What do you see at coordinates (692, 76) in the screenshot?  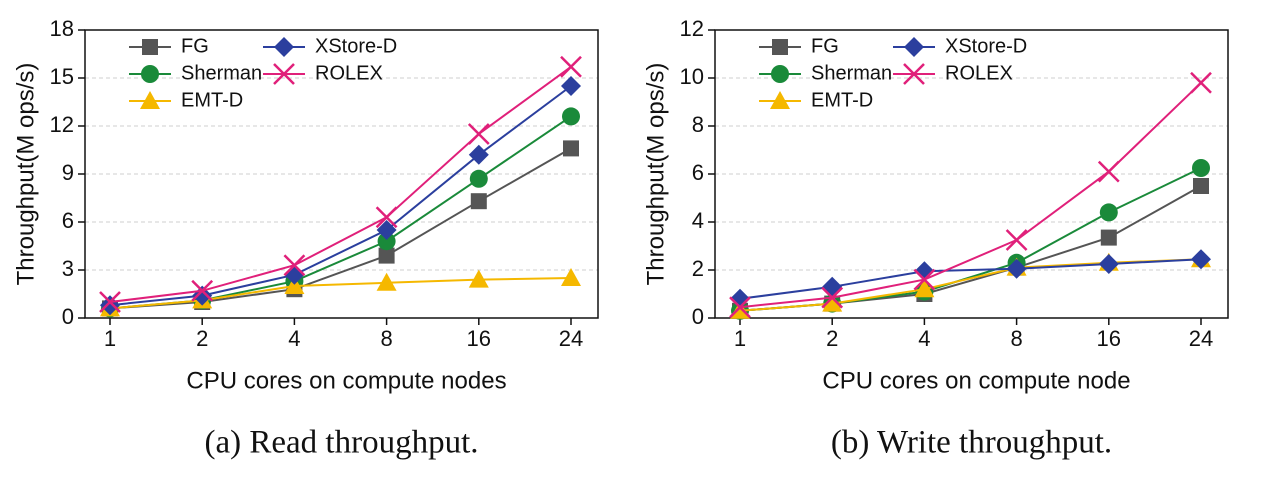 I see `y-tick-label: 10` at bounding box center [692, 76].